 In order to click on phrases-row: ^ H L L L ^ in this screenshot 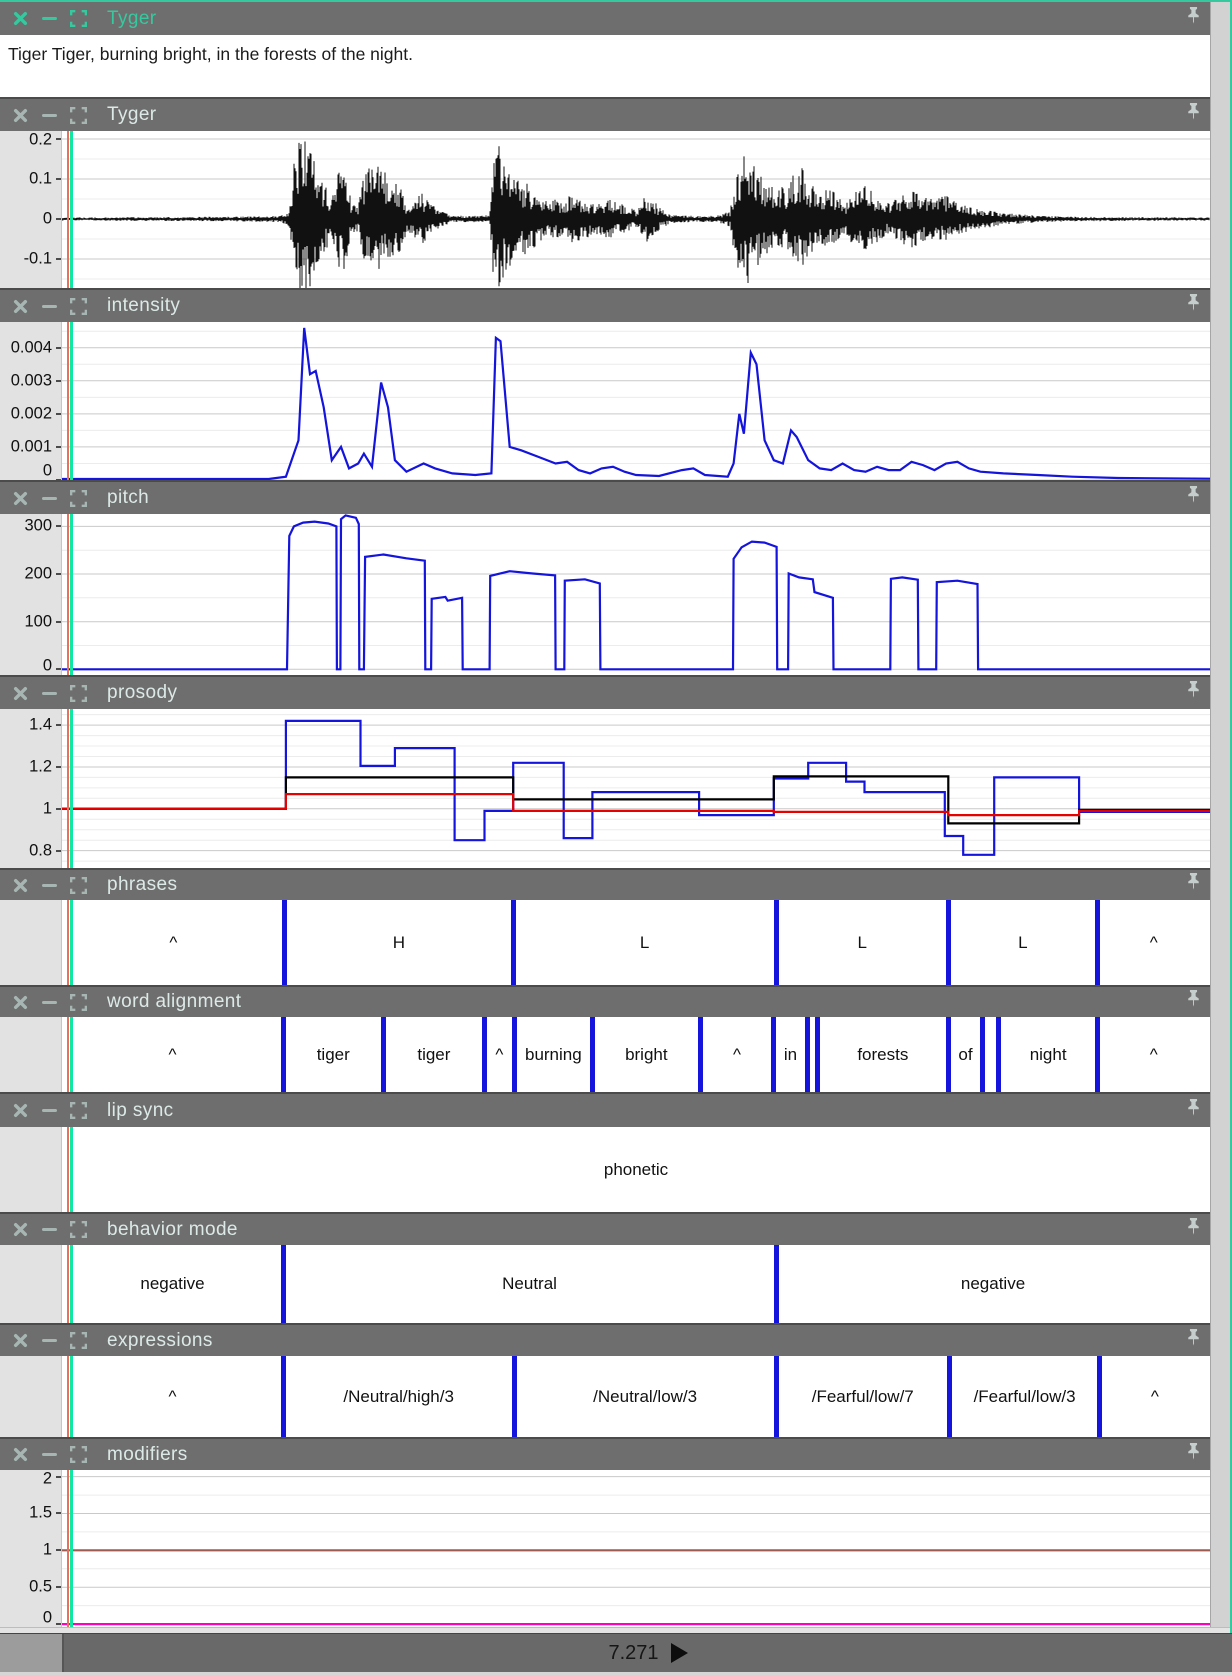, I will do `click(636, 942)`.